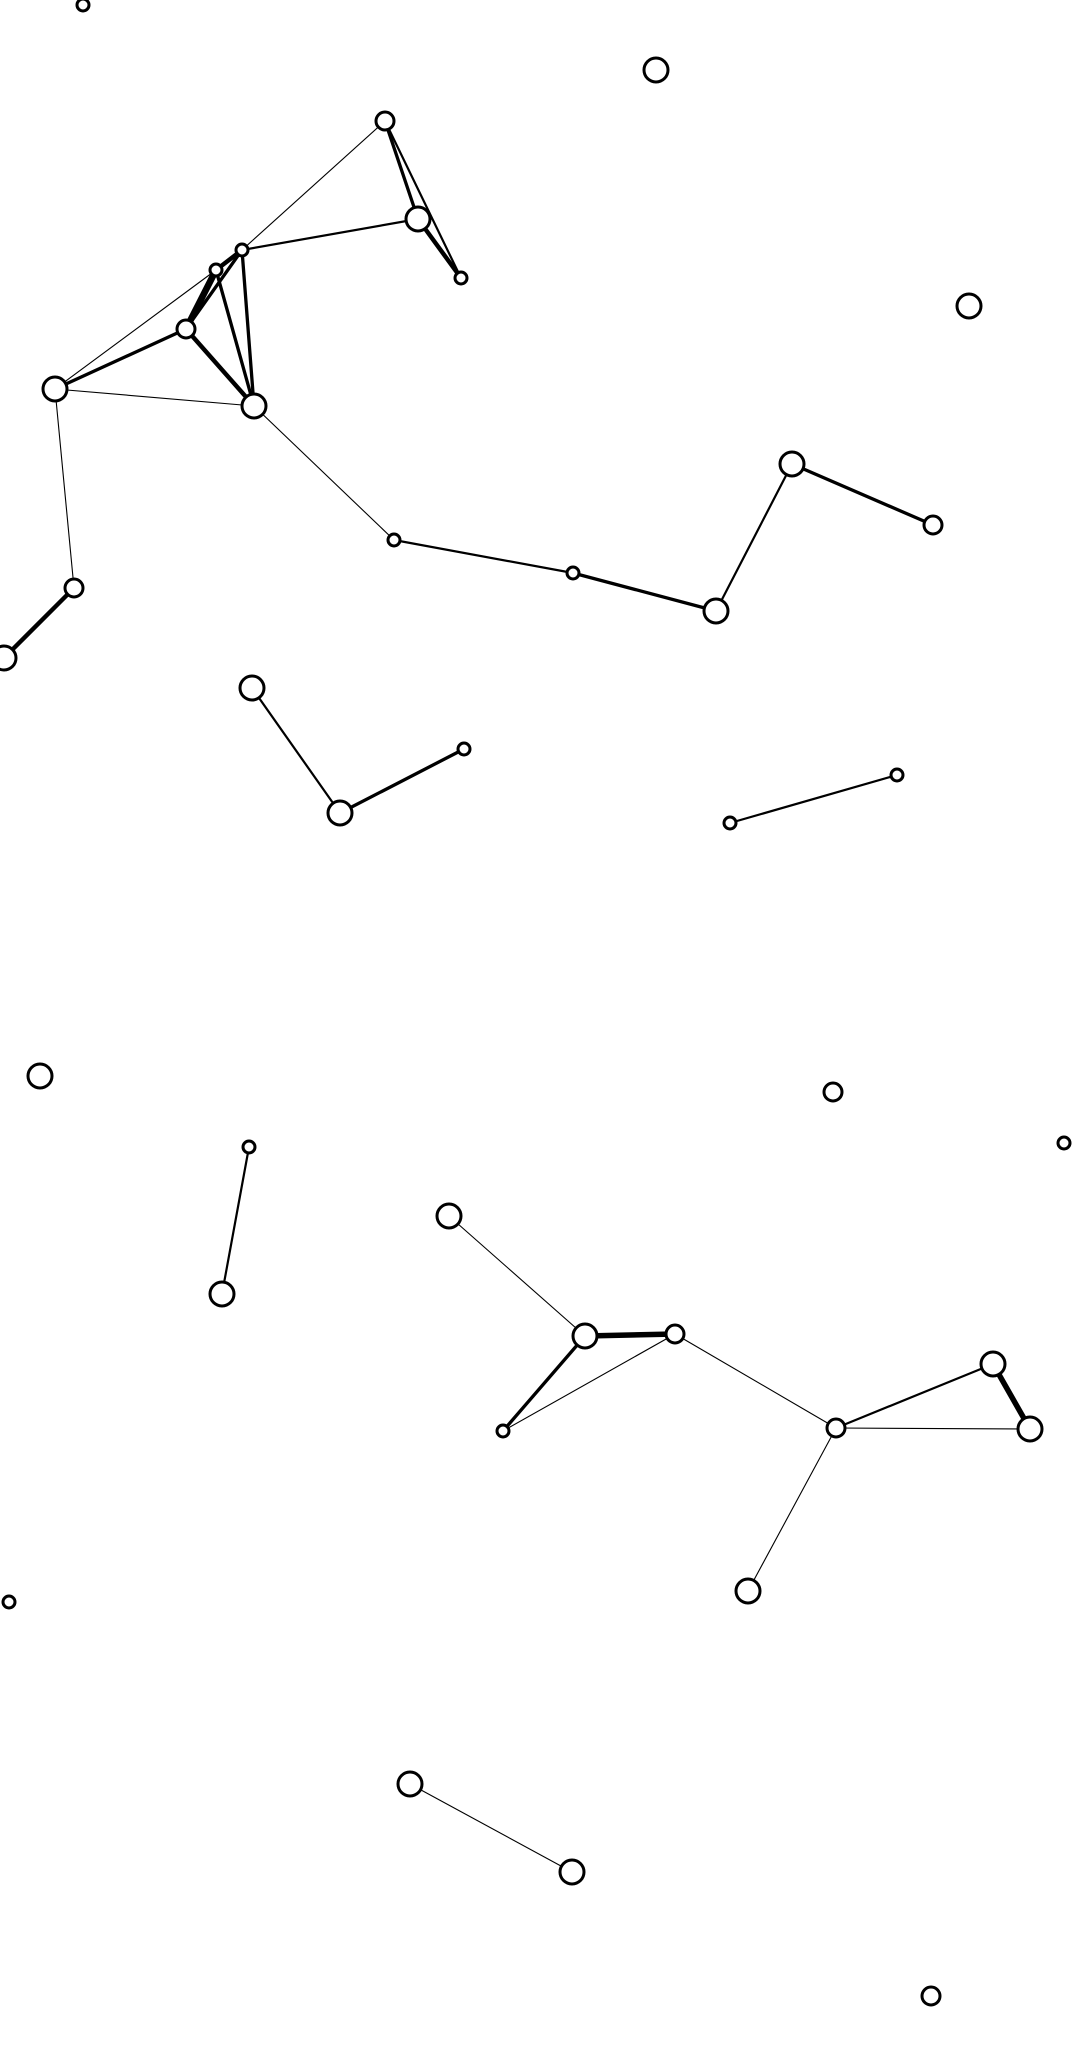 The width and height of the screenshot is (1080, 2048). What do you see at coordinates (754, 537) in the screenshot?
I see `edge-n16-n12` at bounding box center [754, 537].